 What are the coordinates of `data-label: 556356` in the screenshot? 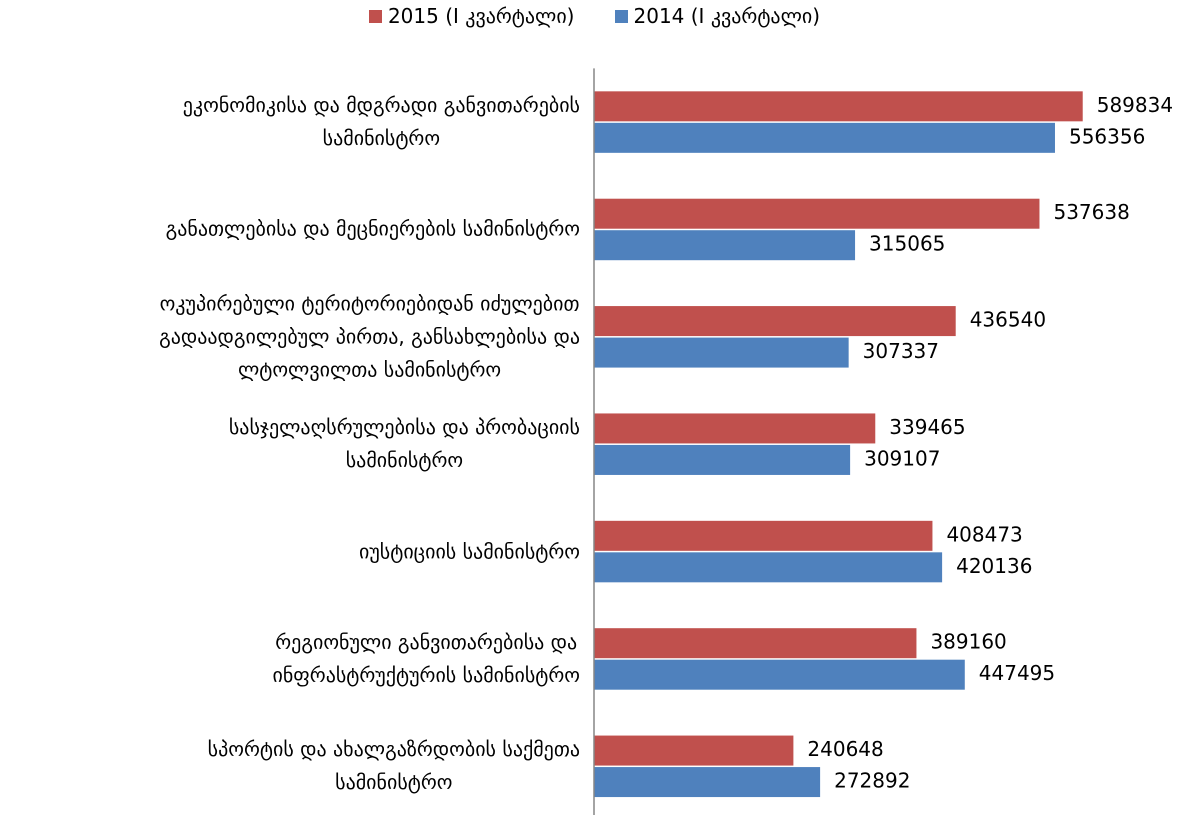 It's located at (1107, 136).